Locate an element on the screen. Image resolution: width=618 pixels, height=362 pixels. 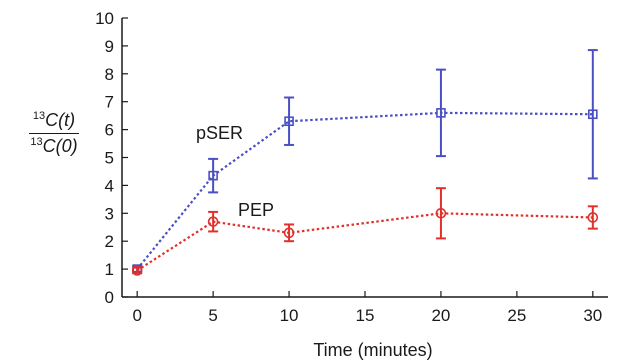
y-label-denominator: C(0) is located at coordinates (60, 146).